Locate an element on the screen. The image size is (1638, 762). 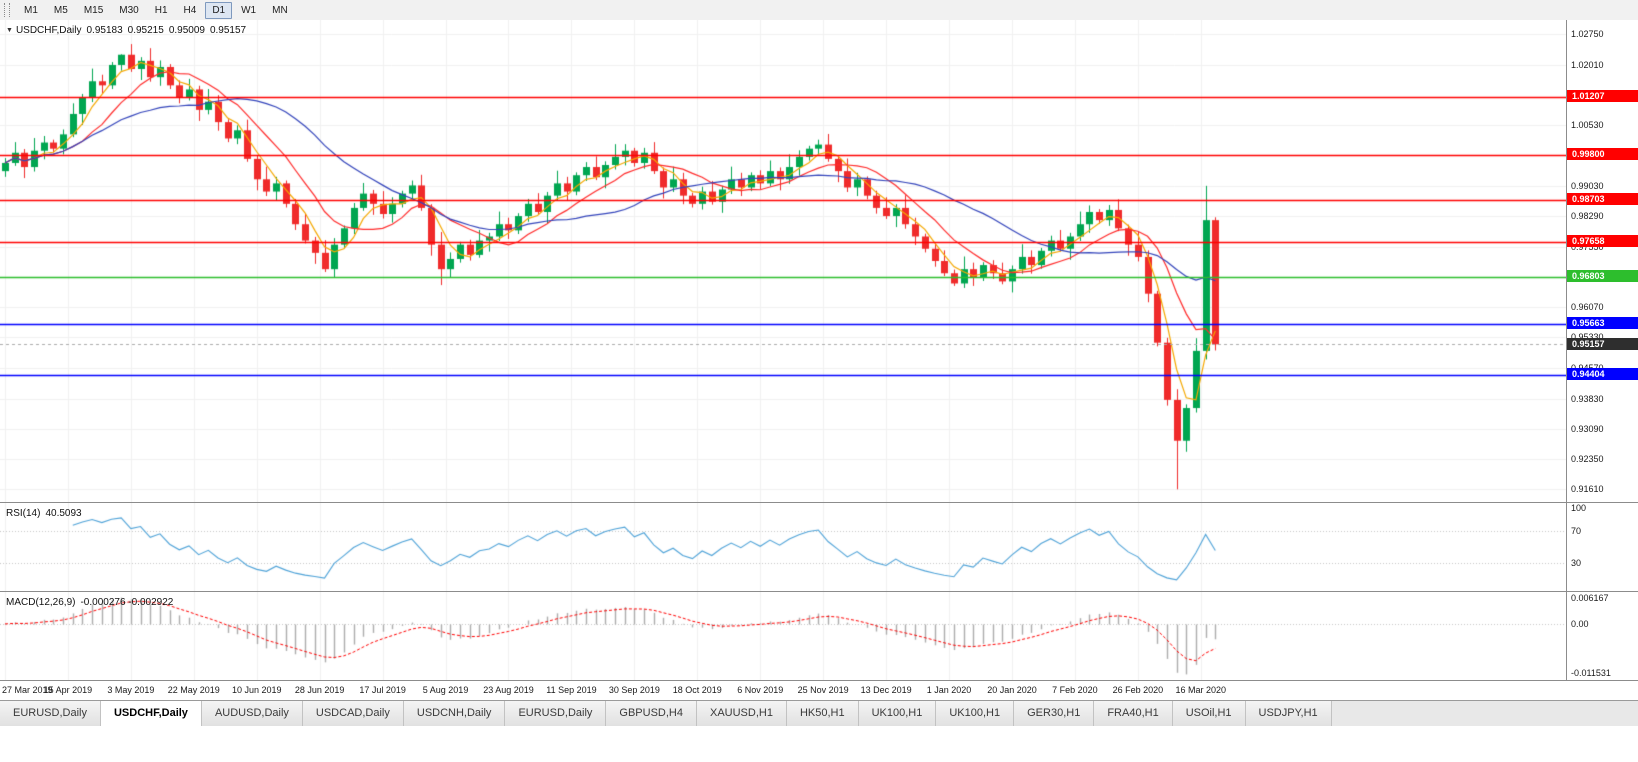
hline-price-label: 1.01207 is located at coordinates (1602, 96).